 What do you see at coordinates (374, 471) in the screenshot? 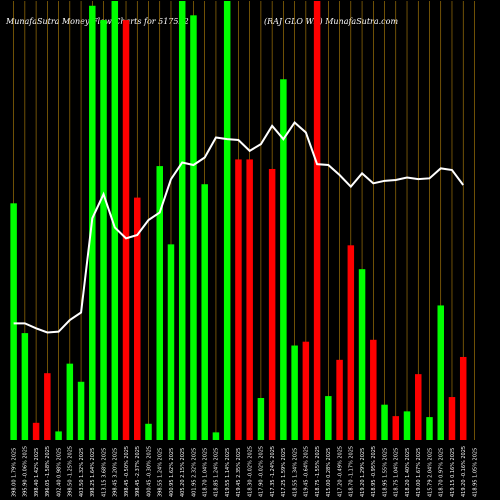
I see `x-tick-label: 418.95 -0.95% 2025` at bounding box center [374, 471].